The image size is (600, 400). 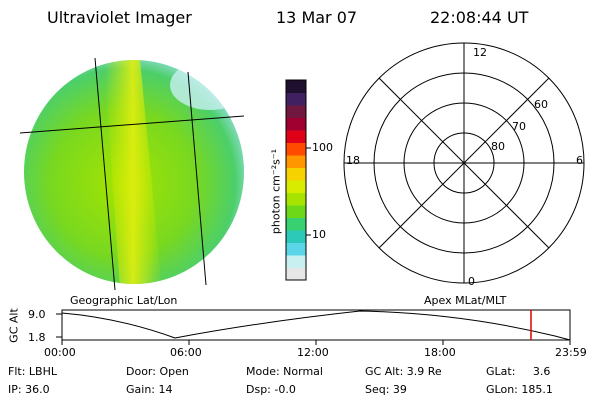 I want to click on y-tick-1-8: 1.8, so click(x=37, y=337).